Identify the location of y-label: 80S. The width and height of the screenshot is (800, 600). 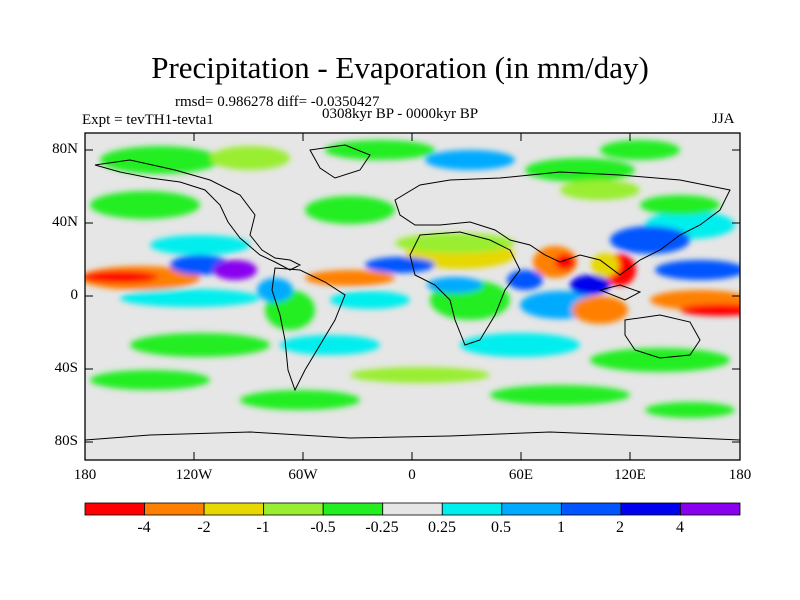
(66, 441).